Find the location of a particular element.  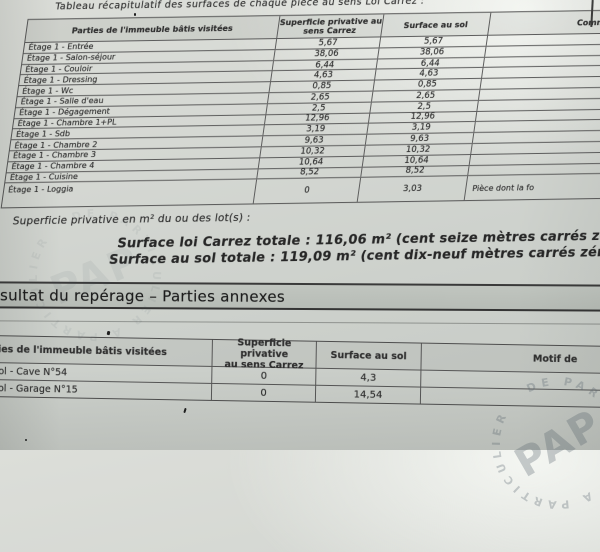

carrez-value: 5,67 is located at coordinates (327, 43).